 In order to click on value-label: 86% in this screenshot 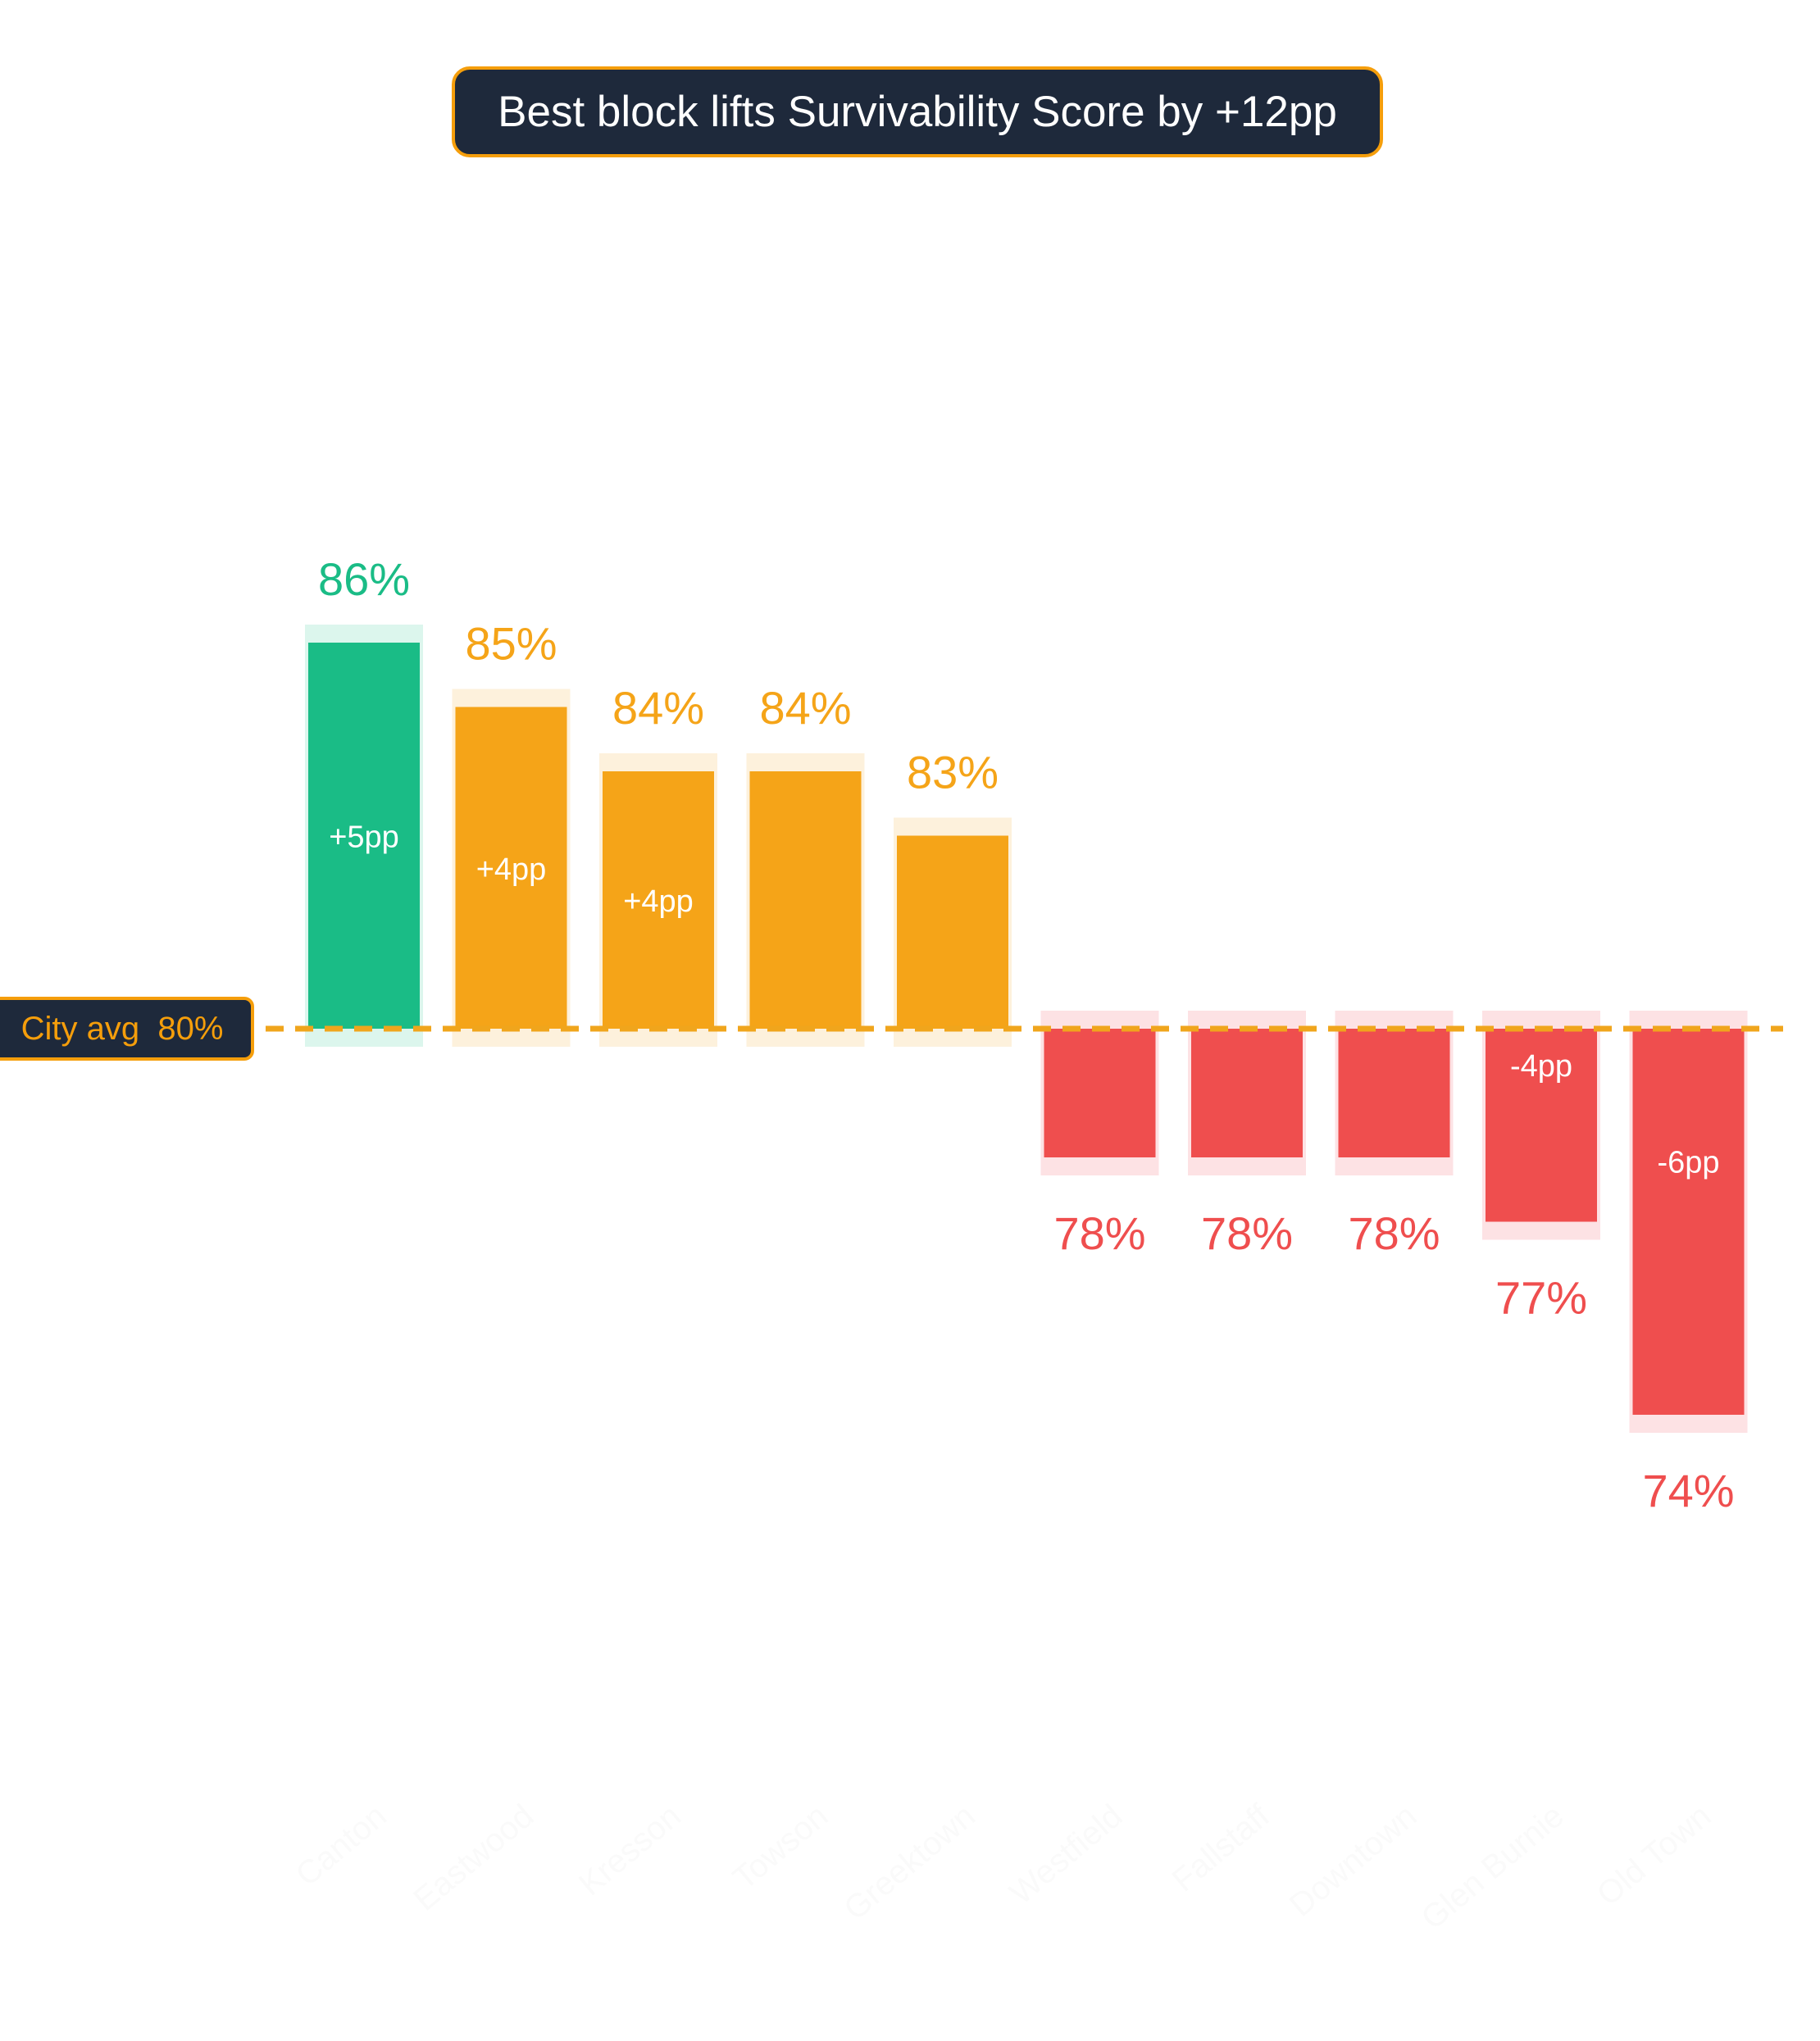, I will do `click(364, 579)`.